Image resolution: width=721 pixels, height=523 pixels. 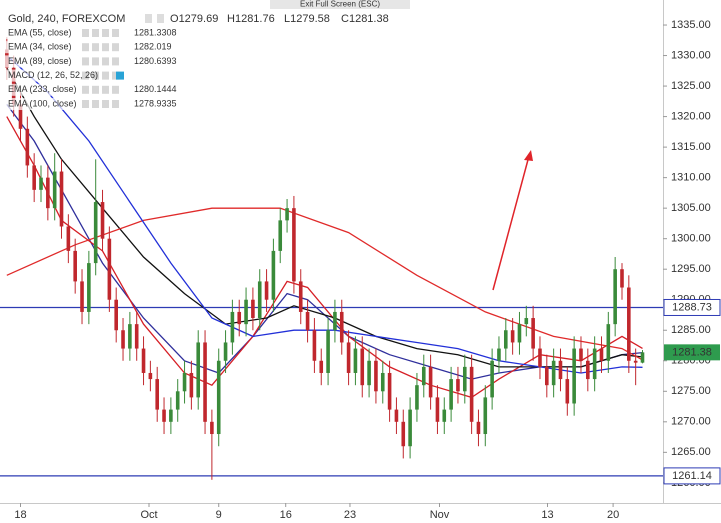 What do you see at coordinates (42, 89) in the screenshot?
I see `legend-label: EMA (233, close)` at bounding box center [42, 89].